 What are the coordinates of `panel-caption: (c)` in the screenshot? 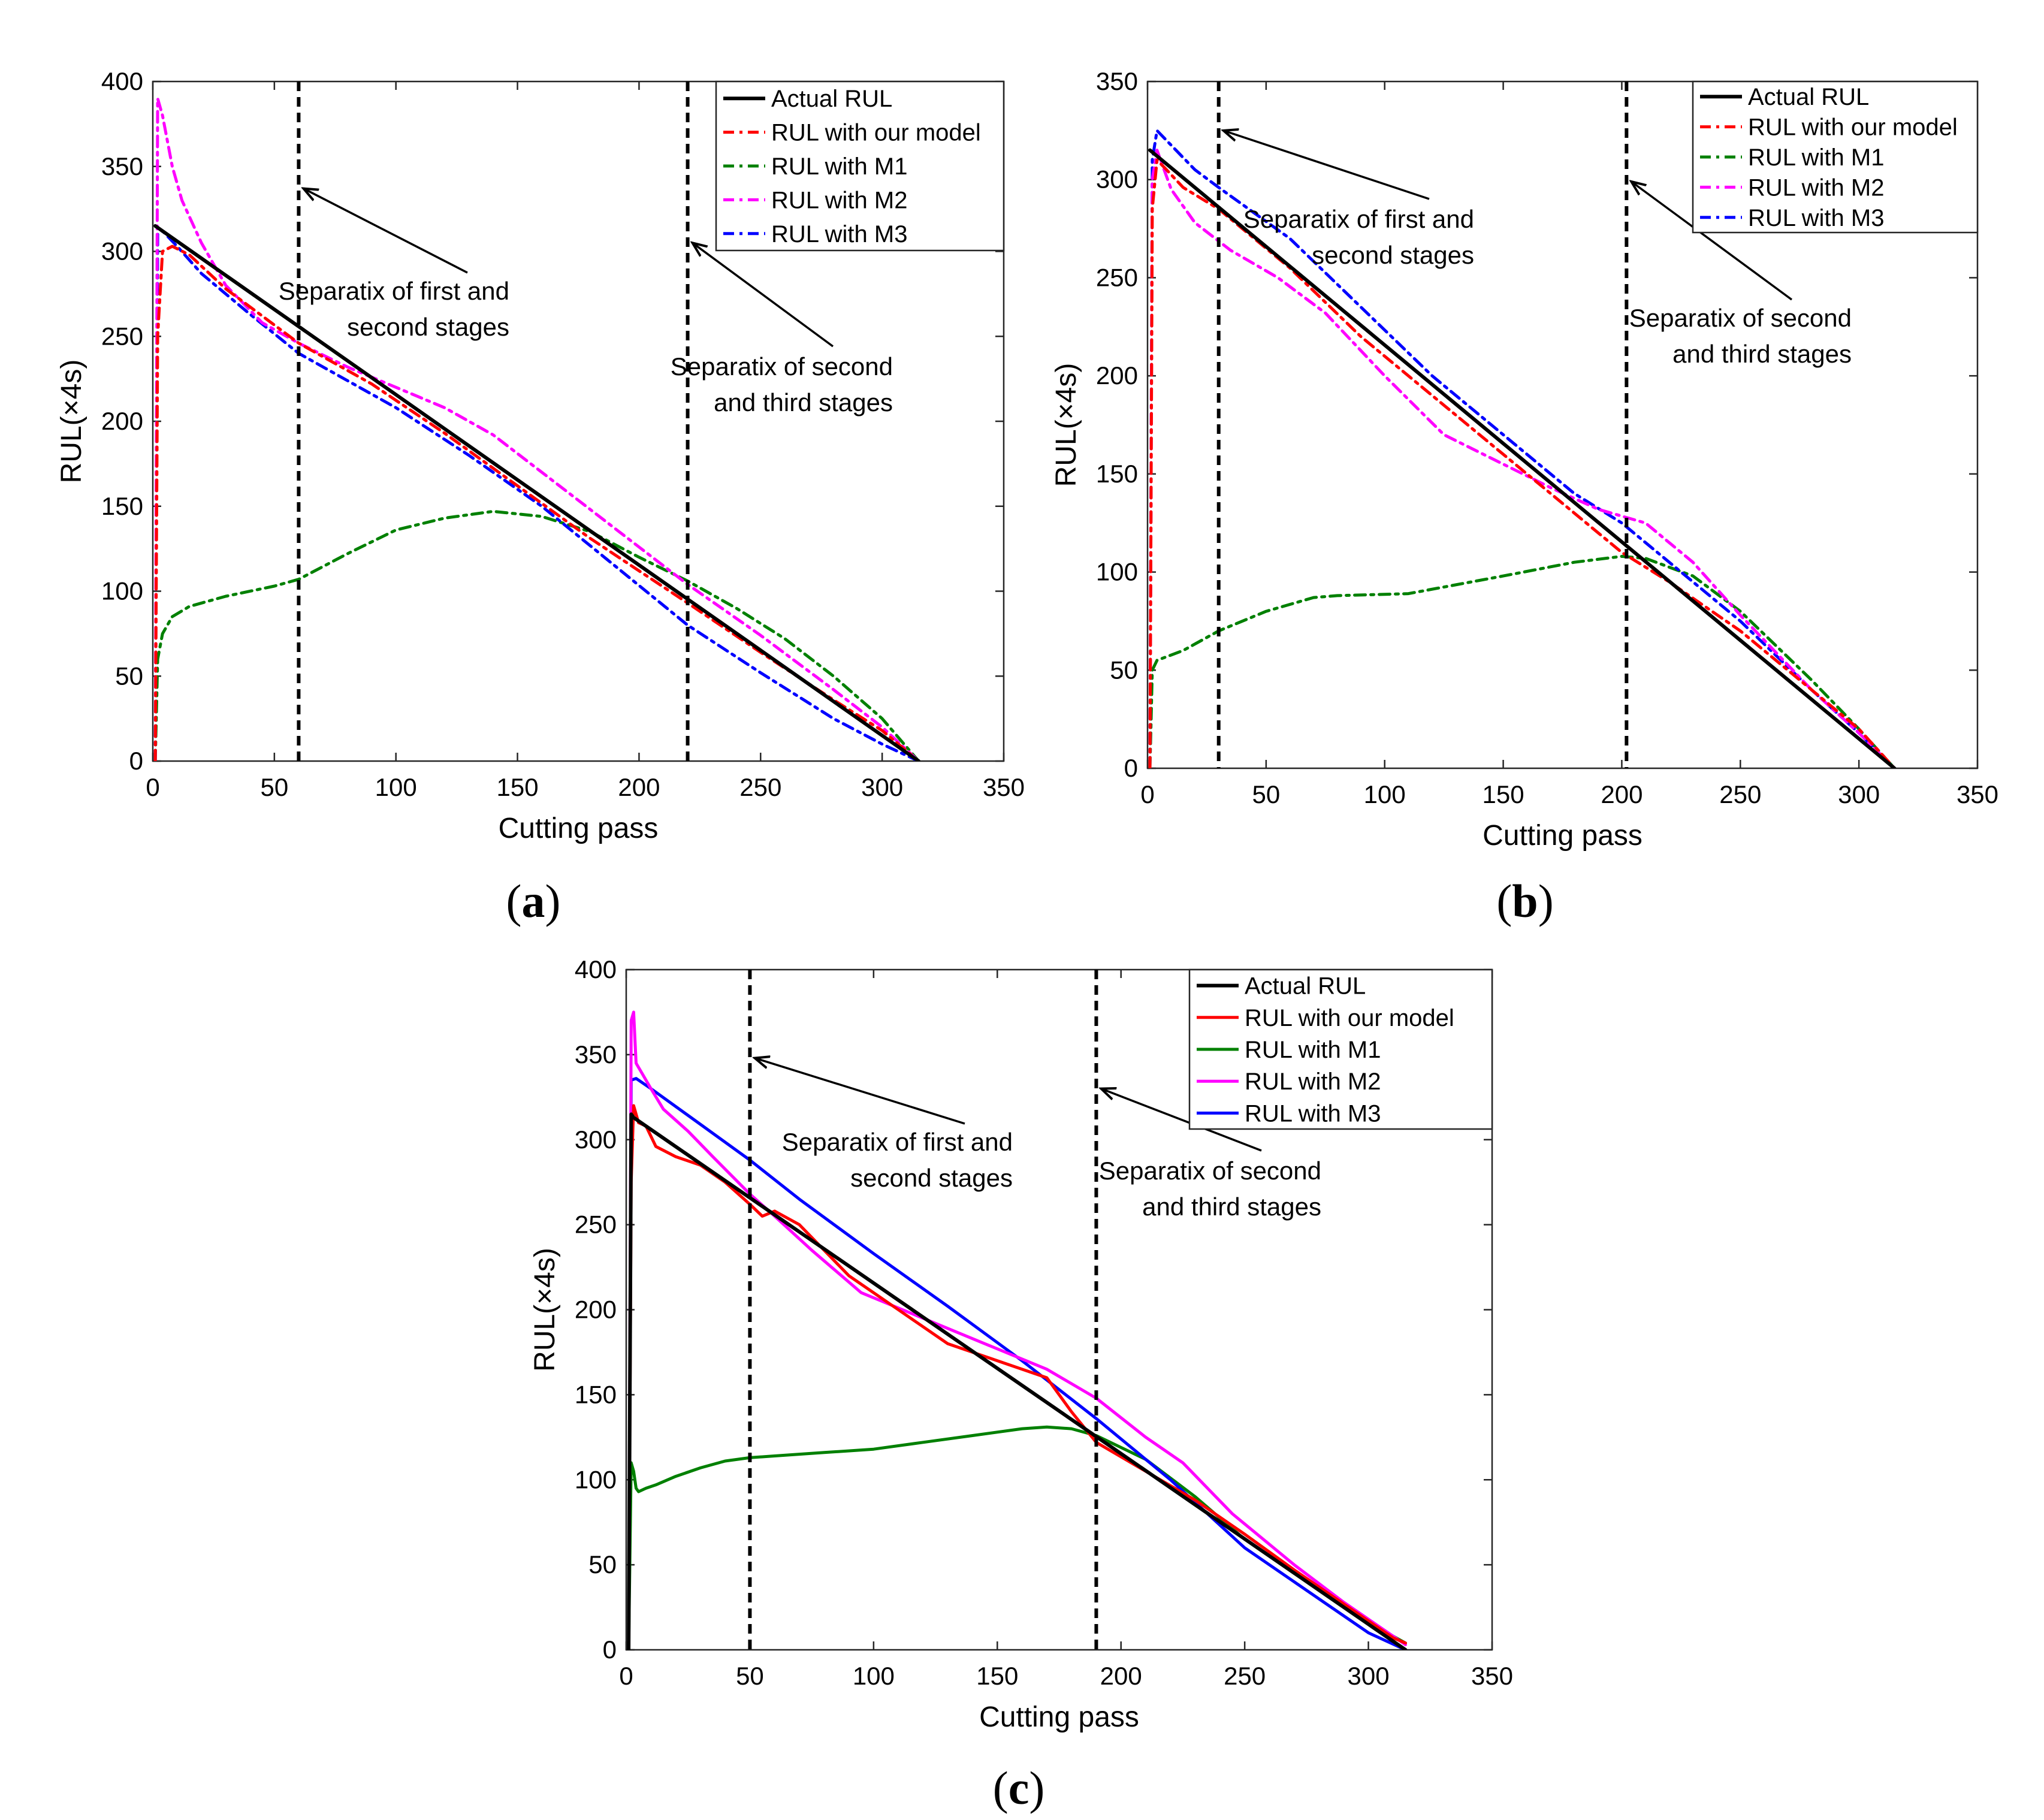 It's located at (1019, 1788).